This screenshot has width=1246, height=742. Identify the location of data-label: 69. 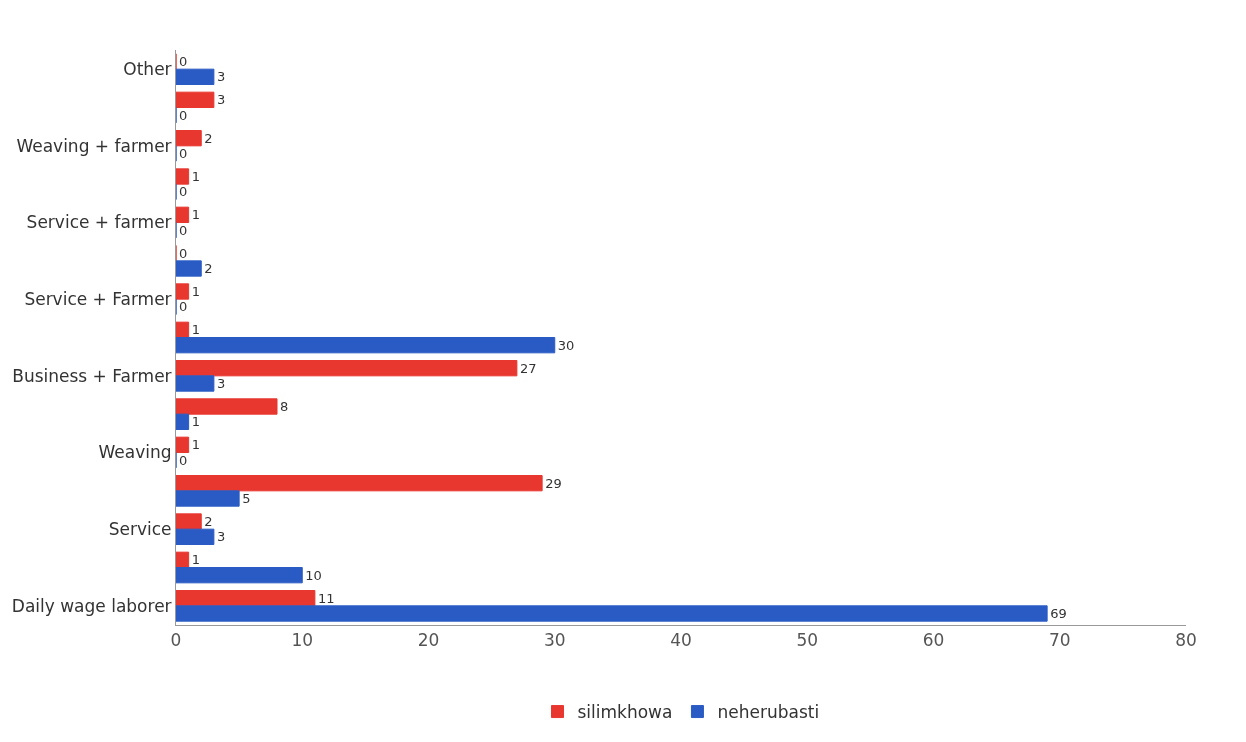
(1058, 614).